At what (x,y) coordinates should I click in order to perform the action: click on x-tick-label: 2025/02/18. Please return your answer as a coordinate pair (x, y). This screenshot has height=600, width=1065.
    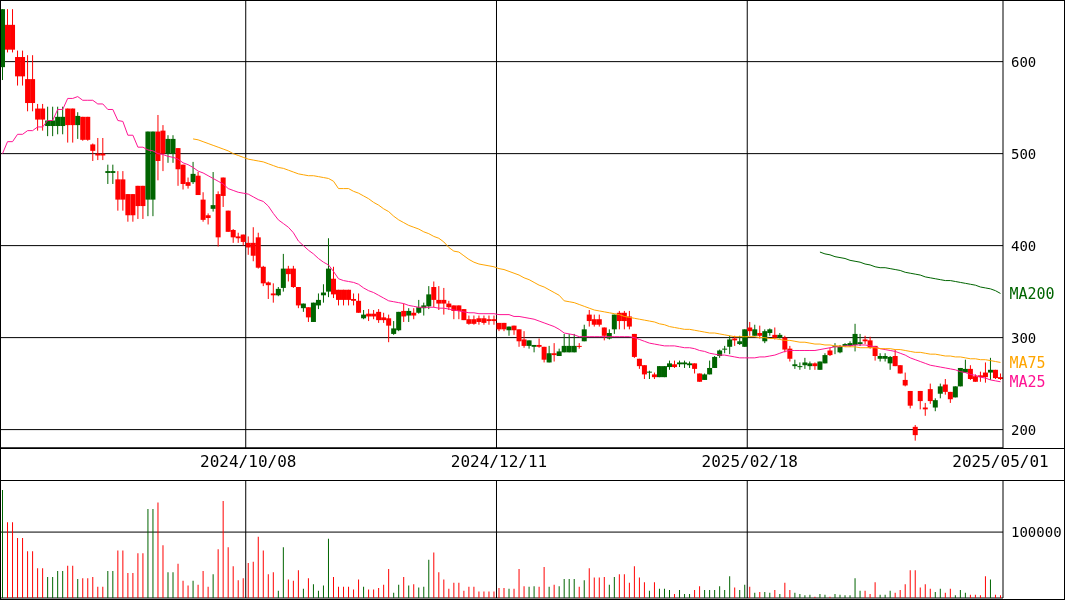
    Looking at the image, I should click on (749, 462).